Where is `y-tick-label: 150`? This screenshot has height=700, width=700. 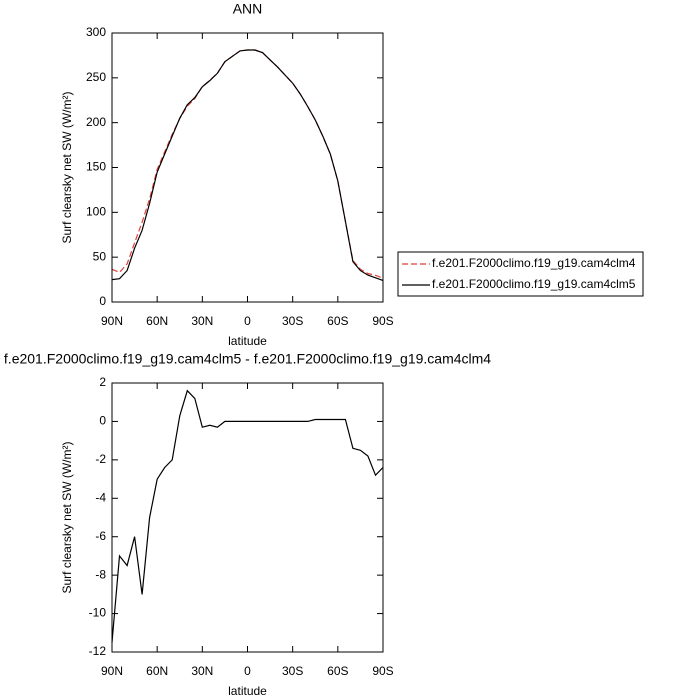
y-tick-label: 150 is located at coordinates (96, 167).